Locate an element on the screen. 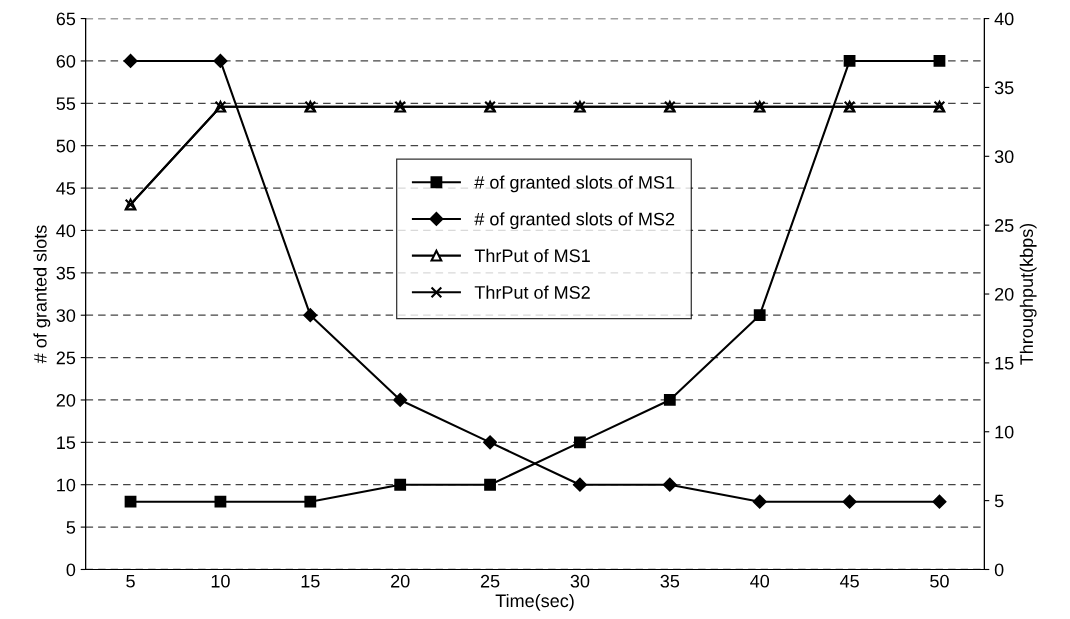  y2-tick-label: 40 is located at coordinates (1004, 19).